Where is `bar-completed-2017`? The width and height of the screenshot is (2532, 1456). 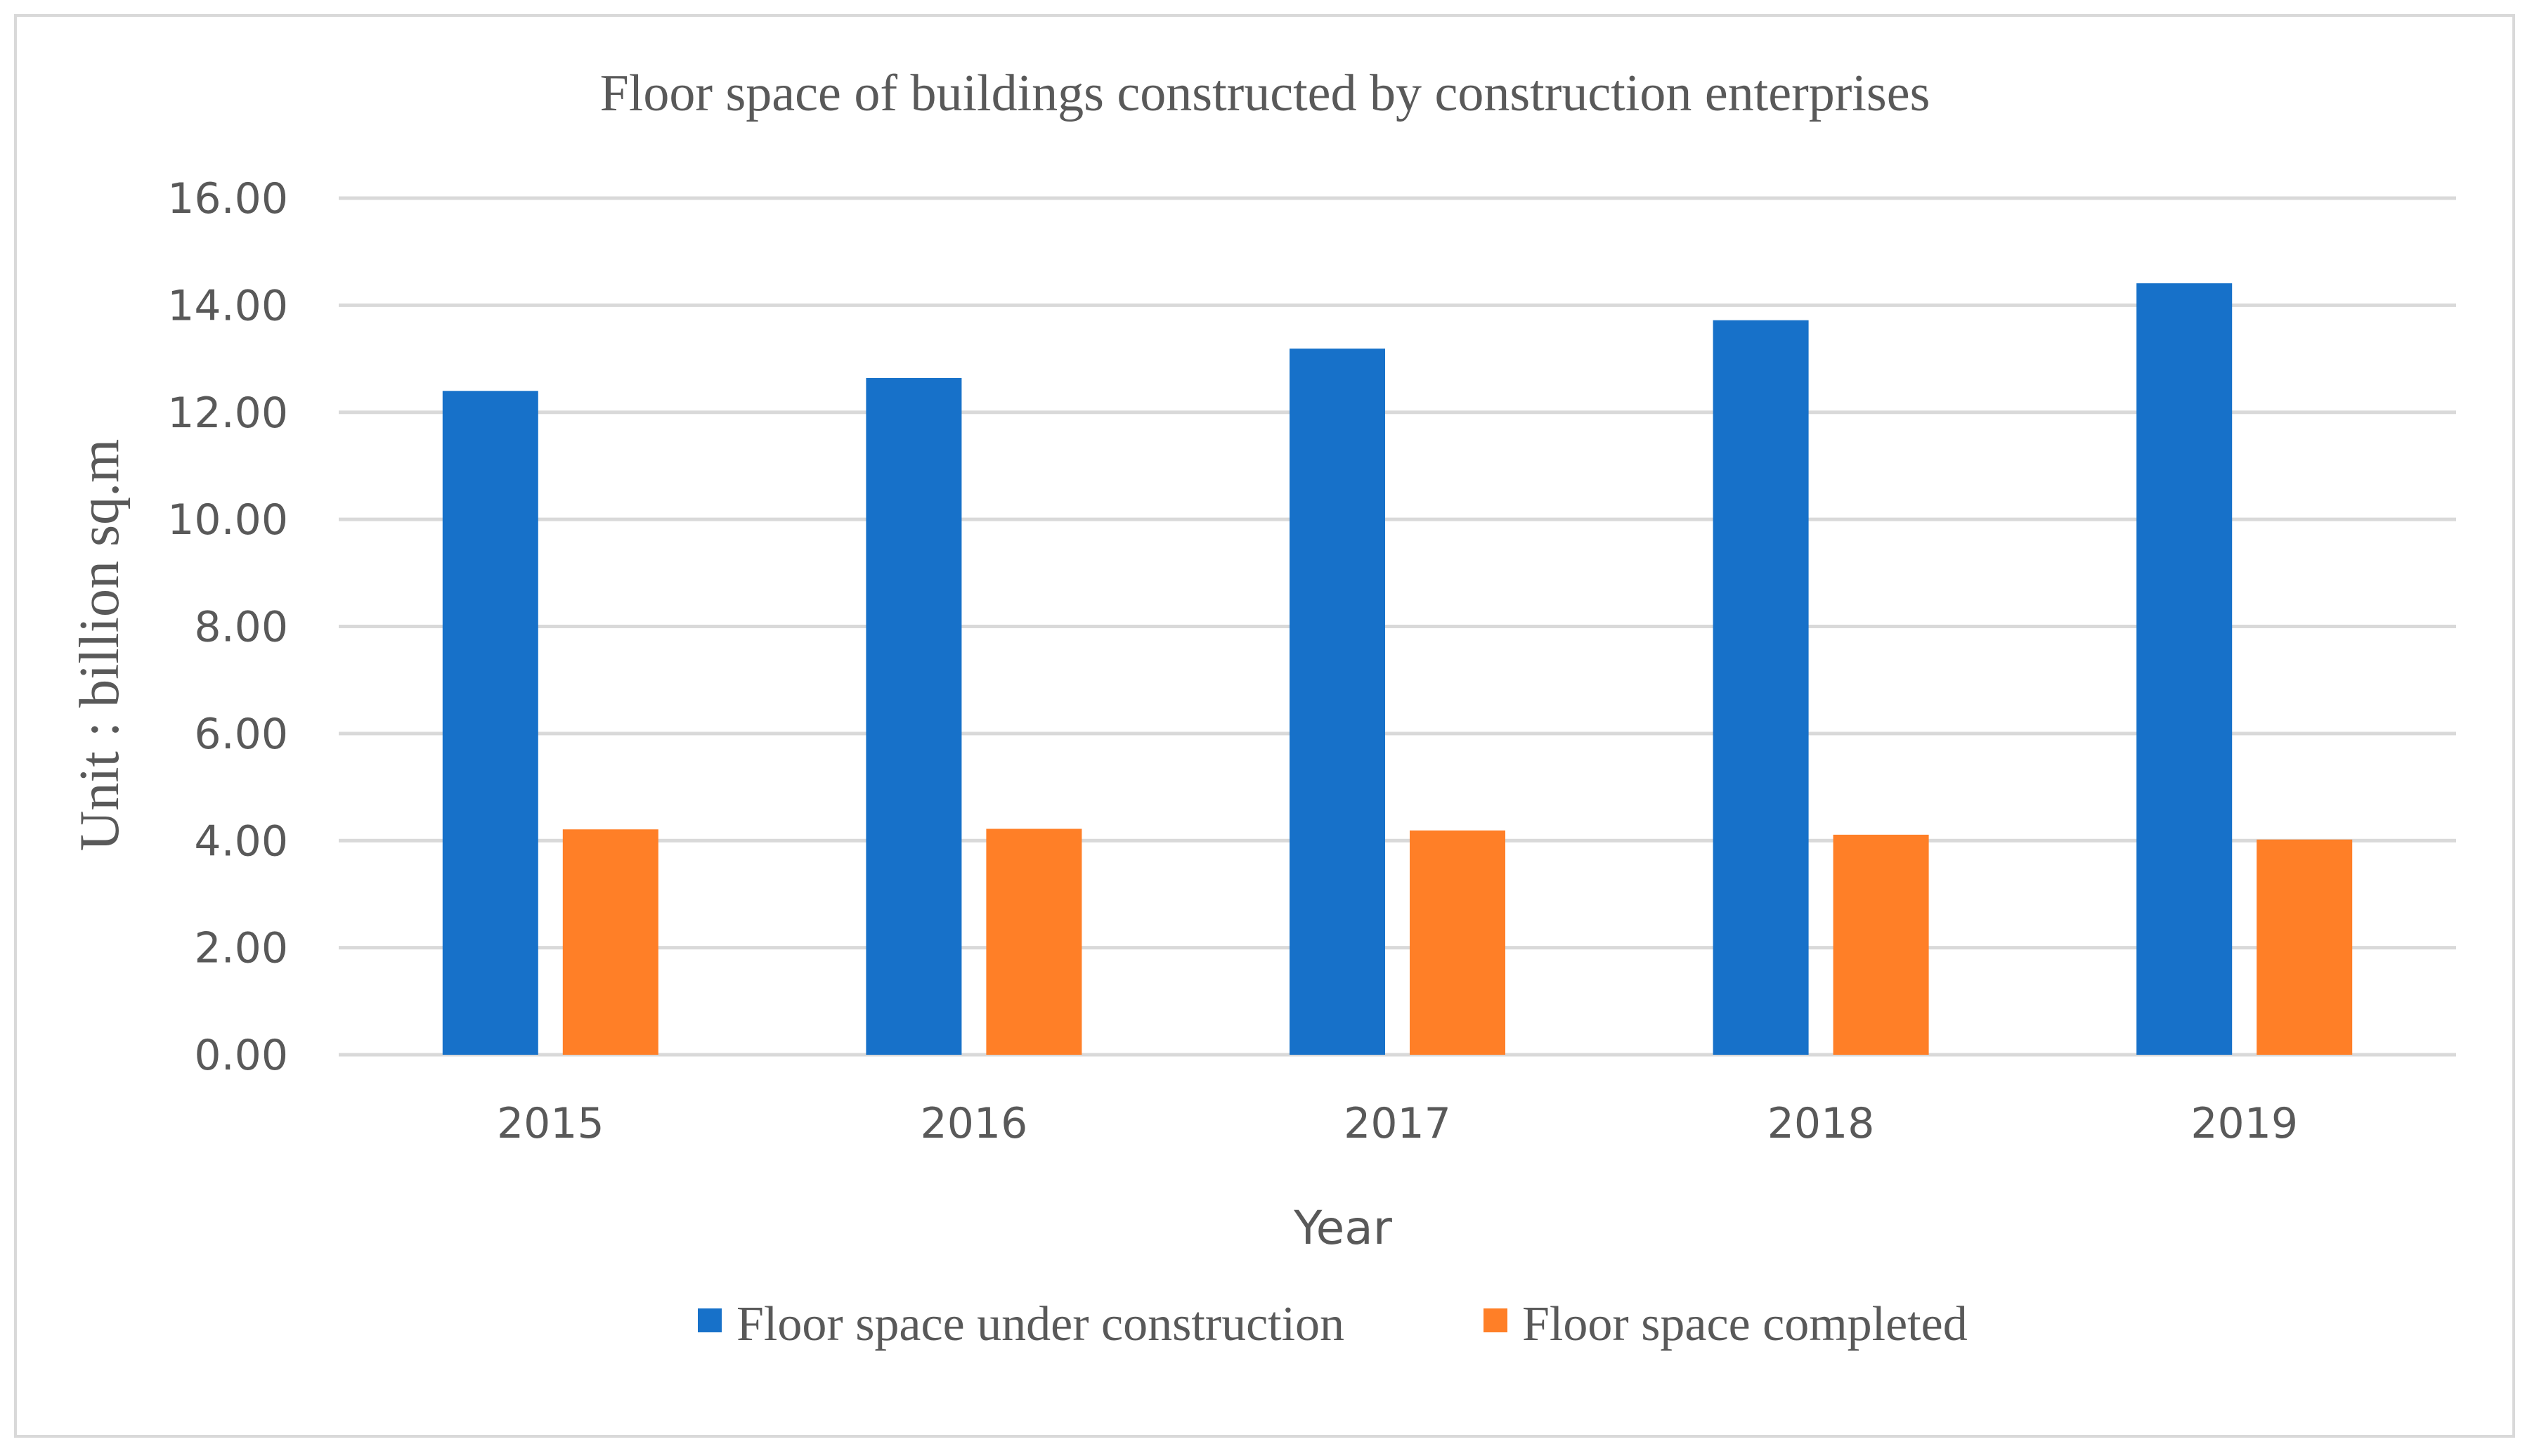
bar-completed-2017 is located at coordinates (1458, 942).